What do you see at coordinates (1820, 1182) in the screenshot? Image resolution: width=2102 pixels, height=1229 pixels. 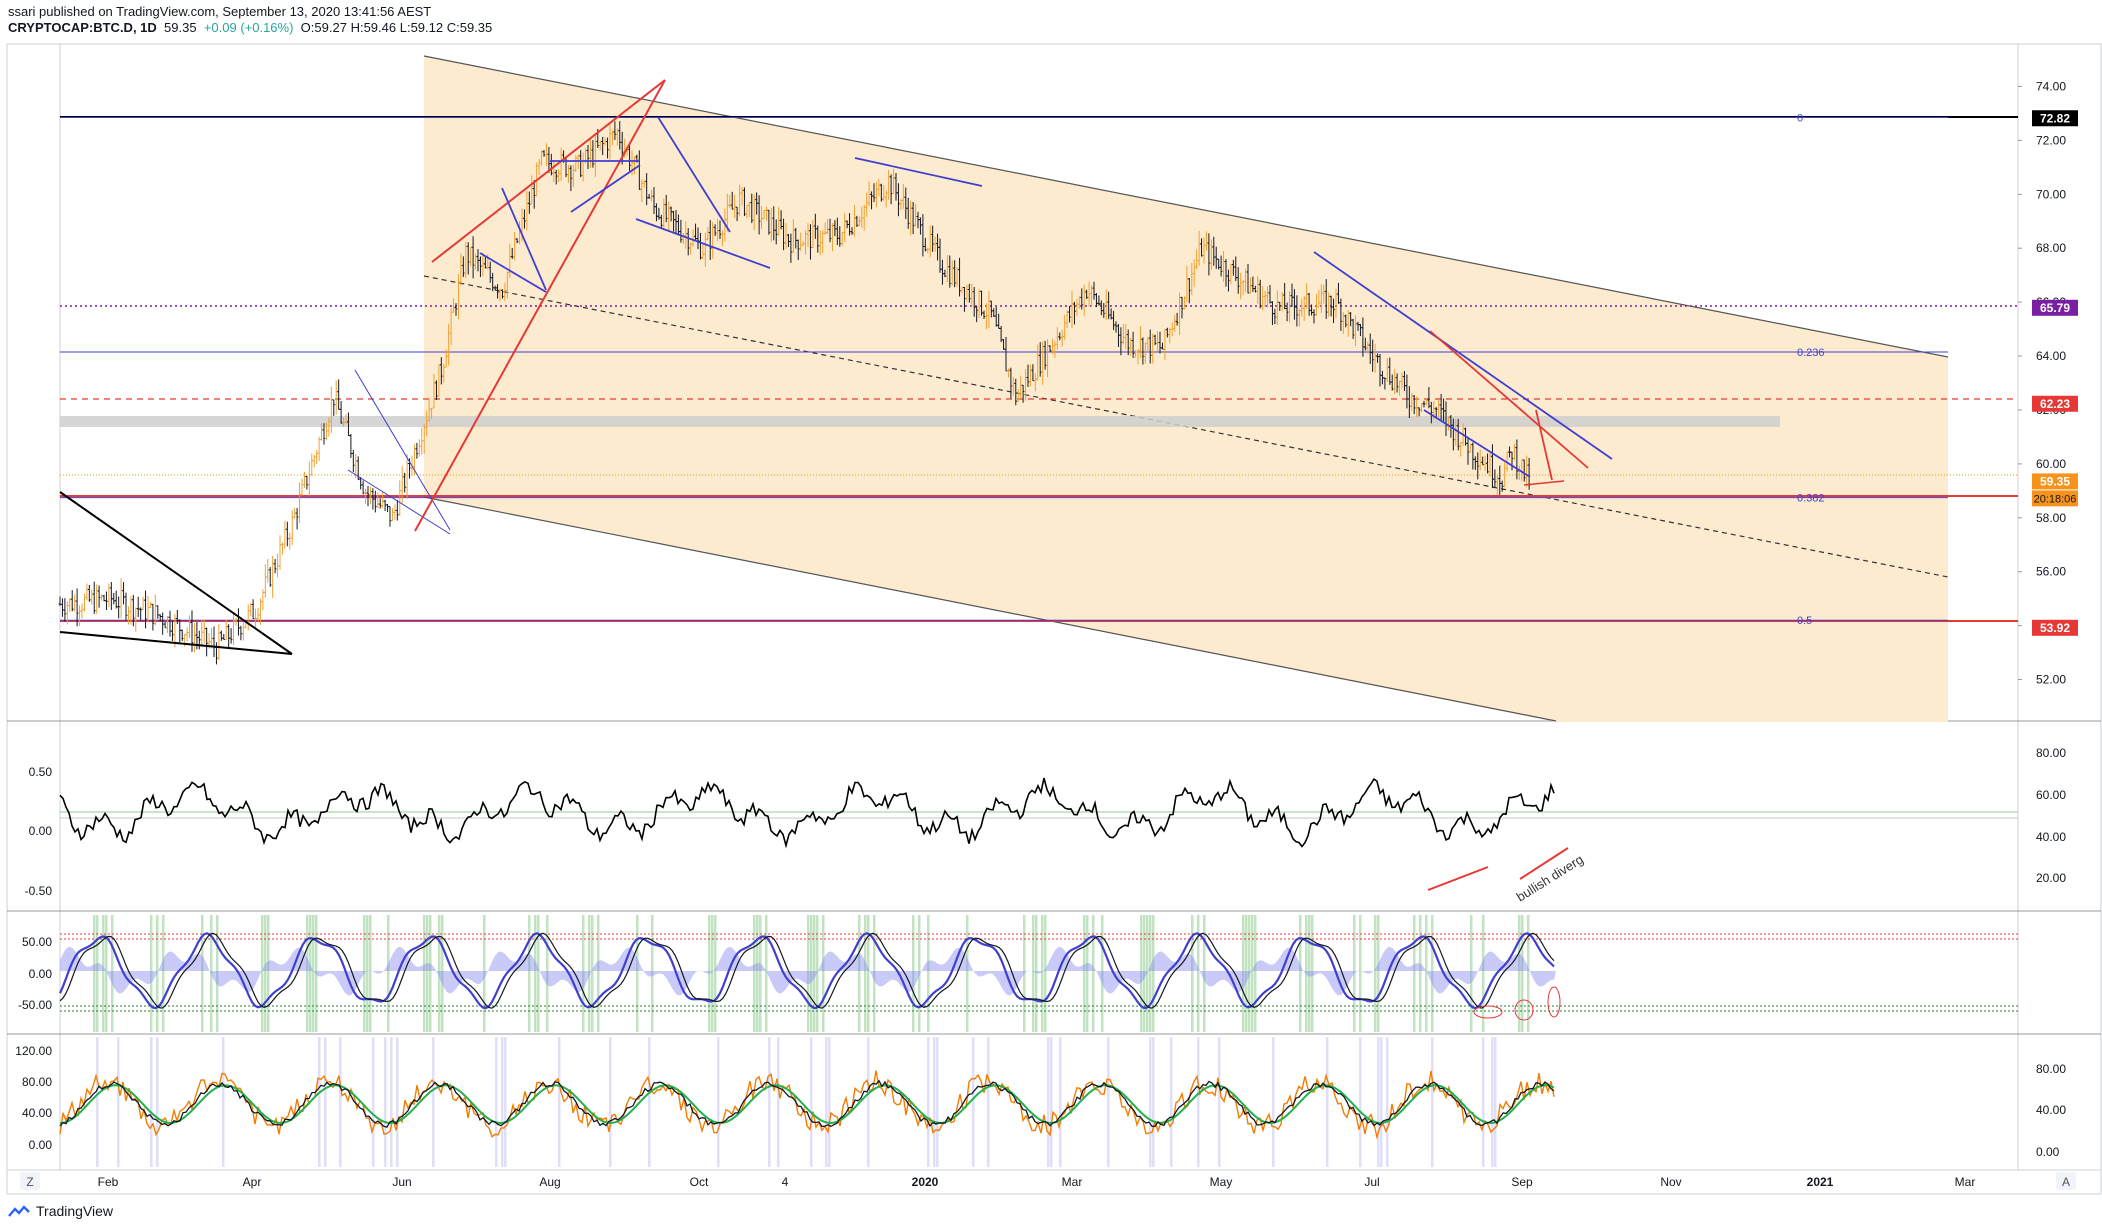 I see `time-label-12: 2021` at bounding box center [1820, 1182].